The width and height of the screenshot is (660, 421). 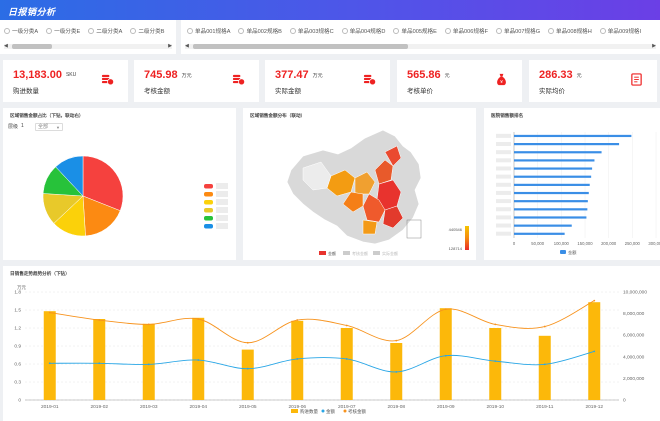 I want to click on filter-option: 单品002规格B, so click(x=260, y=31).